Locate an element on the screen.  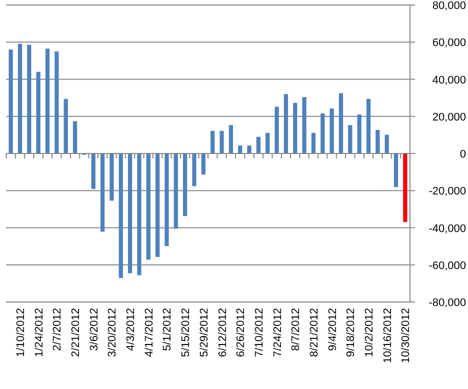
x-tick-label: 5/1/2012 is located at coordinates (168, 329).